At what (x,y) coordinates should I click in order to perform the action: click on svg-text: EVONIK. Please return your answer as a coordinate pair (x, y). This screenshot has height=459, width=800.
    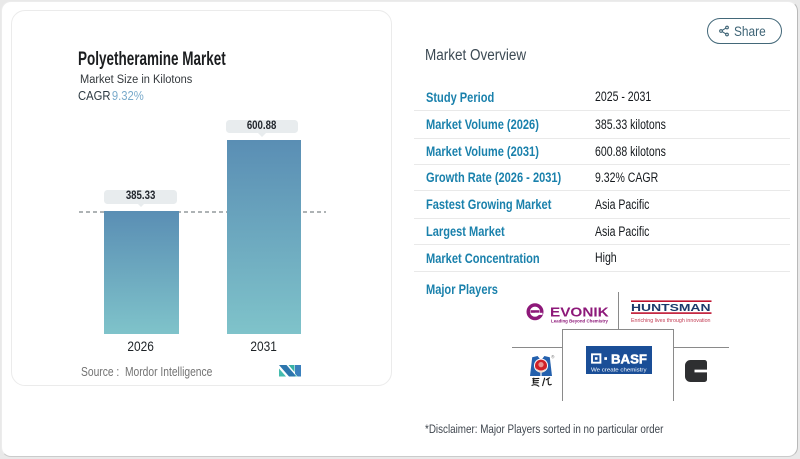
    Looking at the image, I should click on (579, 311).